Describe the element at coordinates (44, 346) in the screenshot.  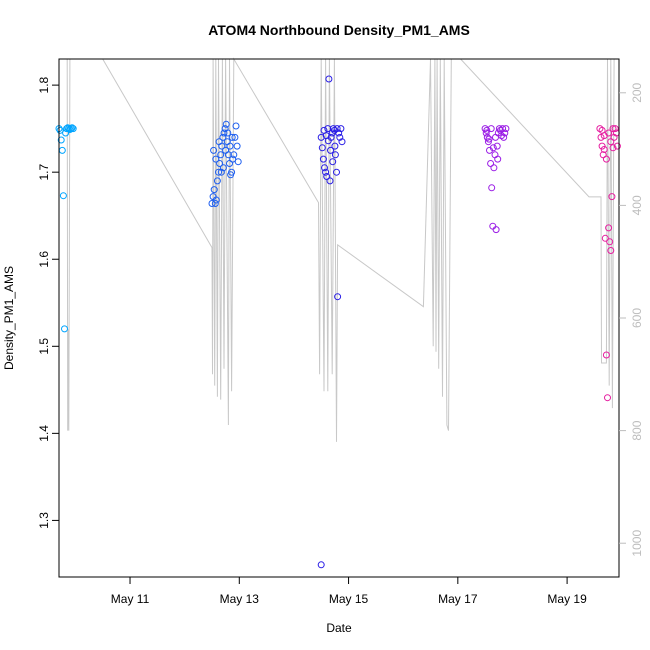
I see `y-tick-label: 1.5` at that location.